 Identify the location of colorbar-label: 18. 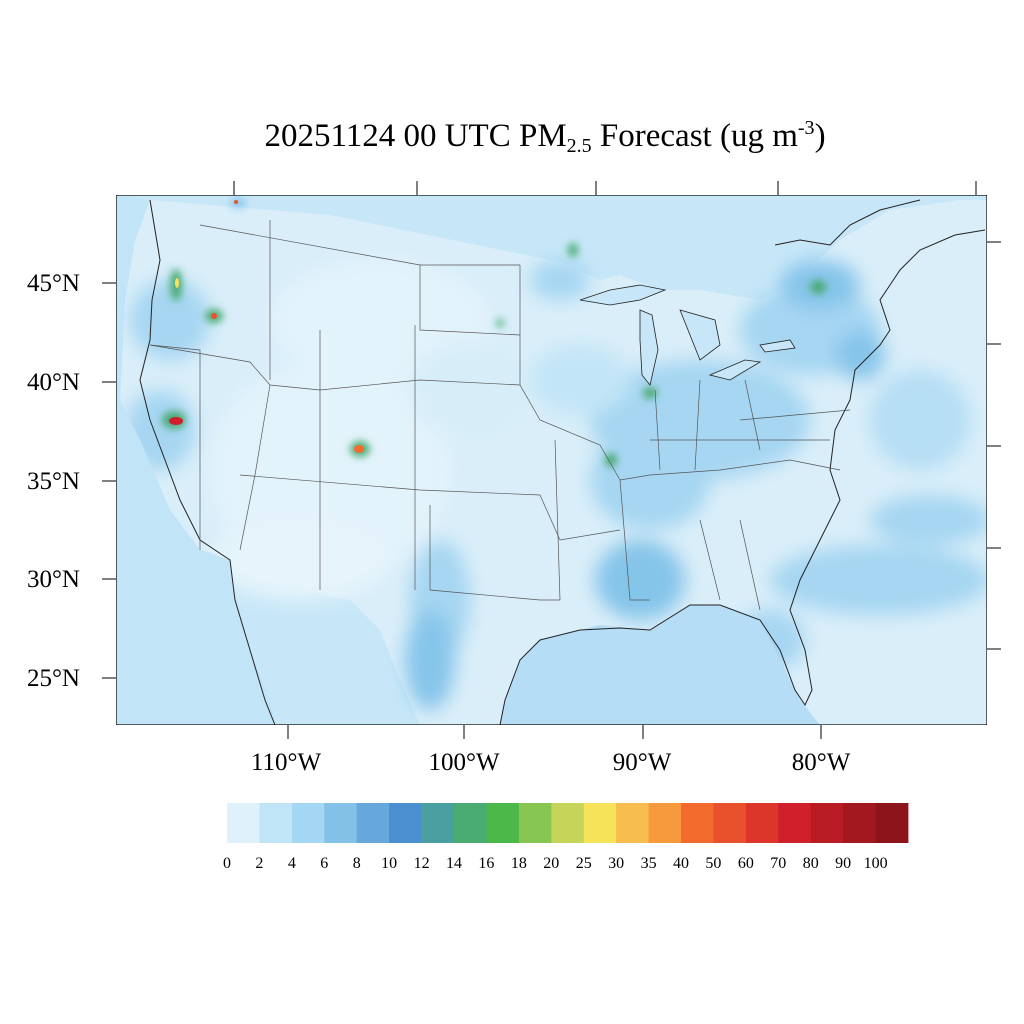
(519, 863).